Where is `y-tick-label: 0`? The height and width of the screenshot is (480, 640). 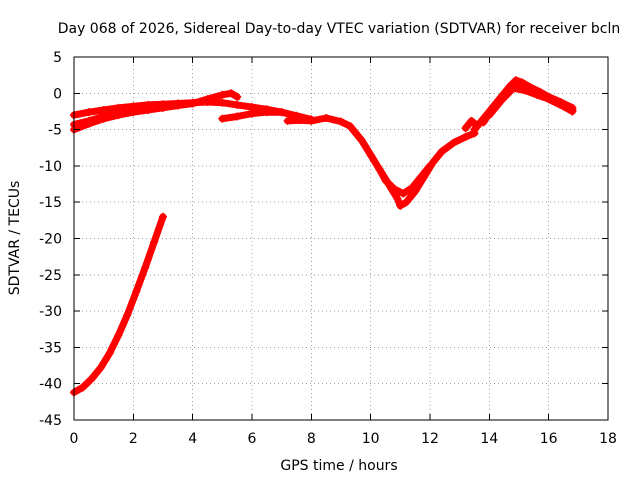 y-tick-label: 0 is located at coordinates (57, 94).